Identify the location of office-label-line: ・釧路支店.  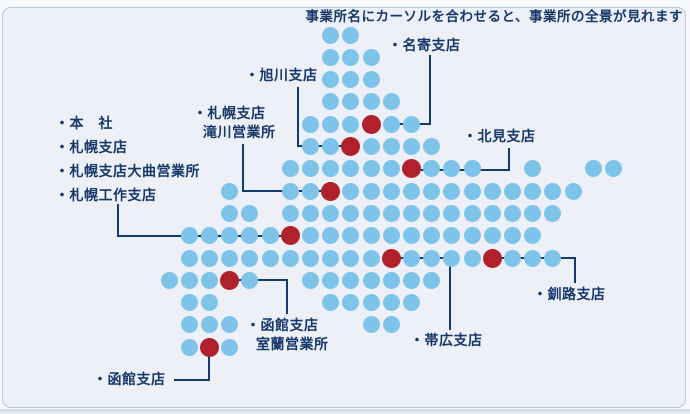
(569, 294).